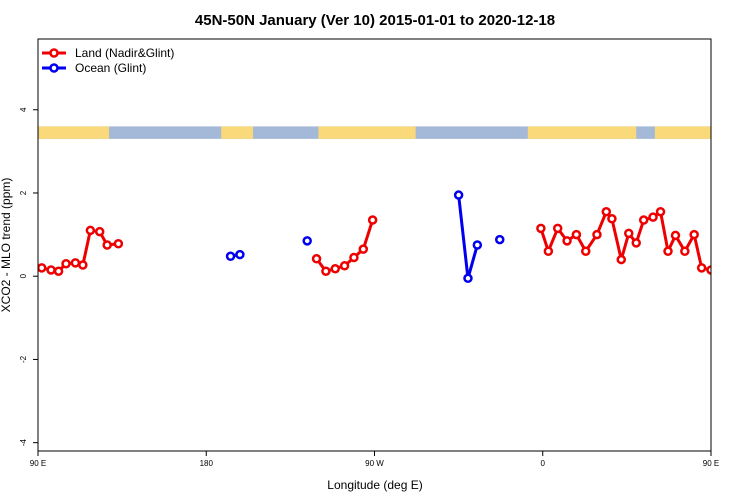  I want to click on x-axis-title: Longitude (deg E), so click(374, 485).